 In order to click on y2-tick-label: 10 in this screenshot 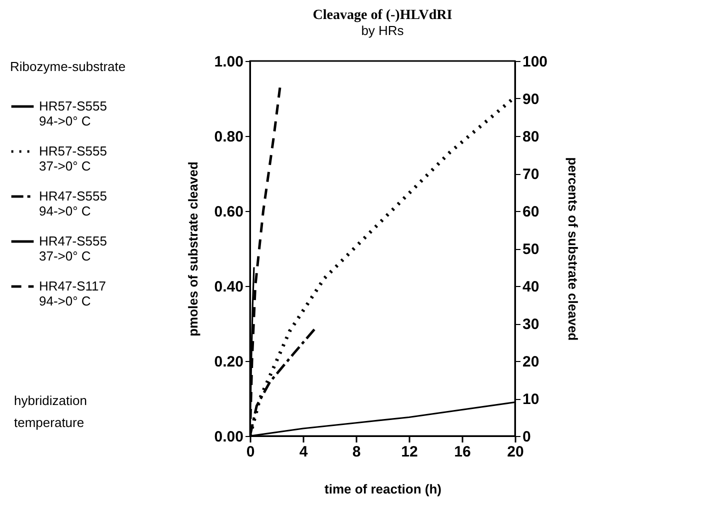, I will do `click(531, 399)`.